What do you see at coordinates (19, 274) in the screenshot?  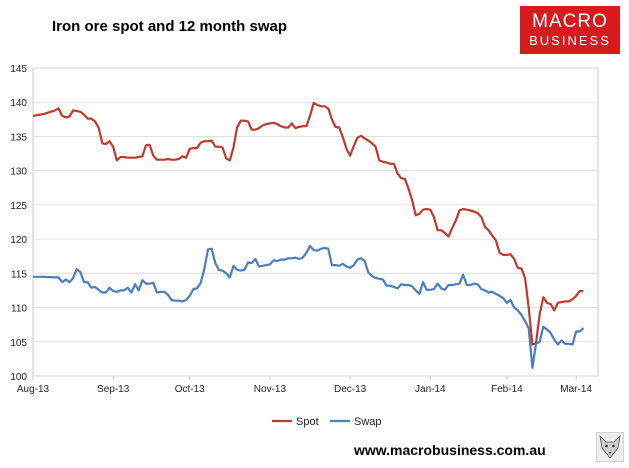 I see `y-tick-label: 115` at bounding box center [19, 274].